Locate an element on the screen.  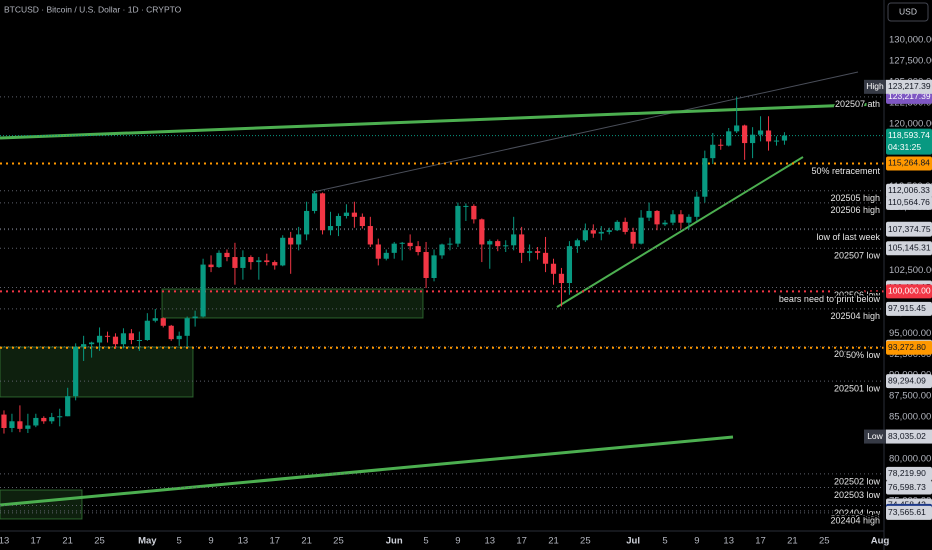
last-price: 118,593.74 is located at coordinates (909, 135).